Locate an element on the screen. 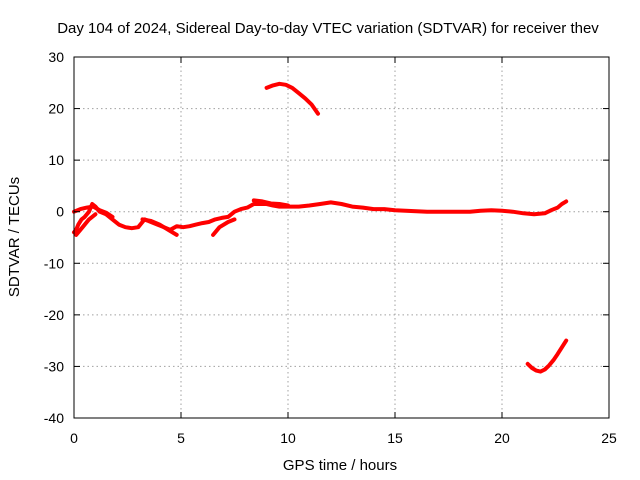  y-tick-label: 20 is located at coordinates (56, 109).